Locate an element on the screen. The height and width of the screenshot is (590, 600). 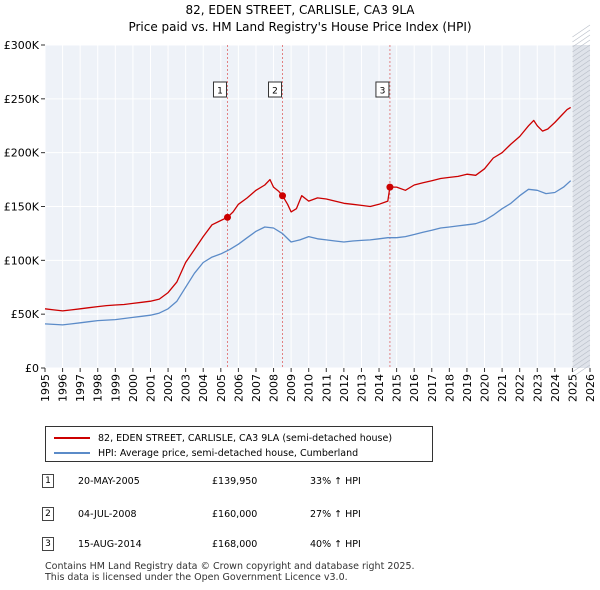
x-tick-label: 1996 is located at coordinates (63, 388).